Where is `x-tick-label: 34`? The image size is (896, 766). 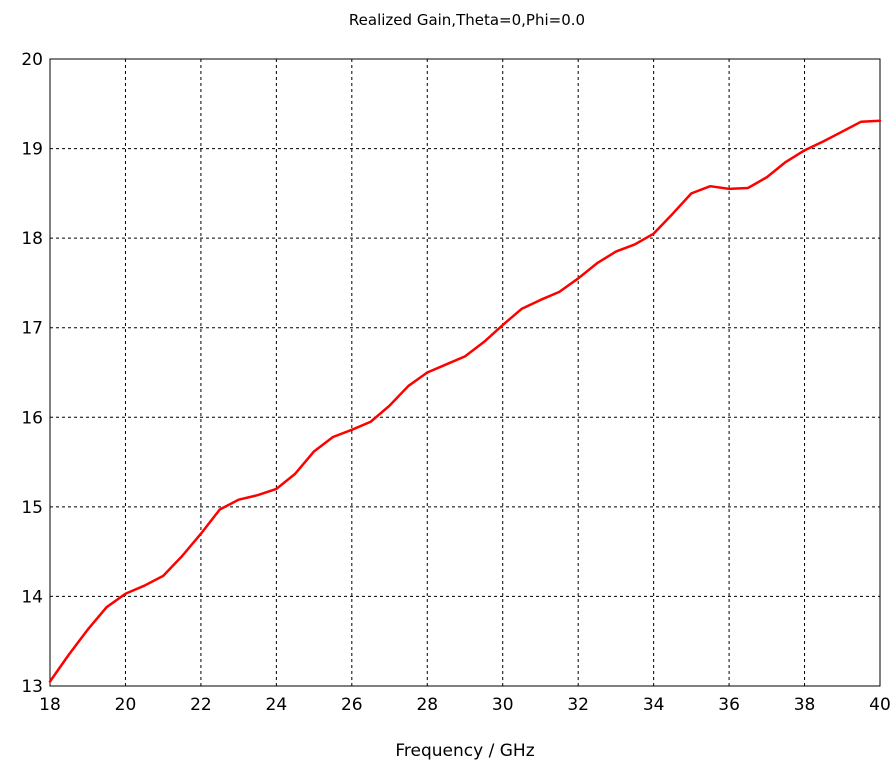 x-tick-label: 34 is located at coordinates (654, 705).